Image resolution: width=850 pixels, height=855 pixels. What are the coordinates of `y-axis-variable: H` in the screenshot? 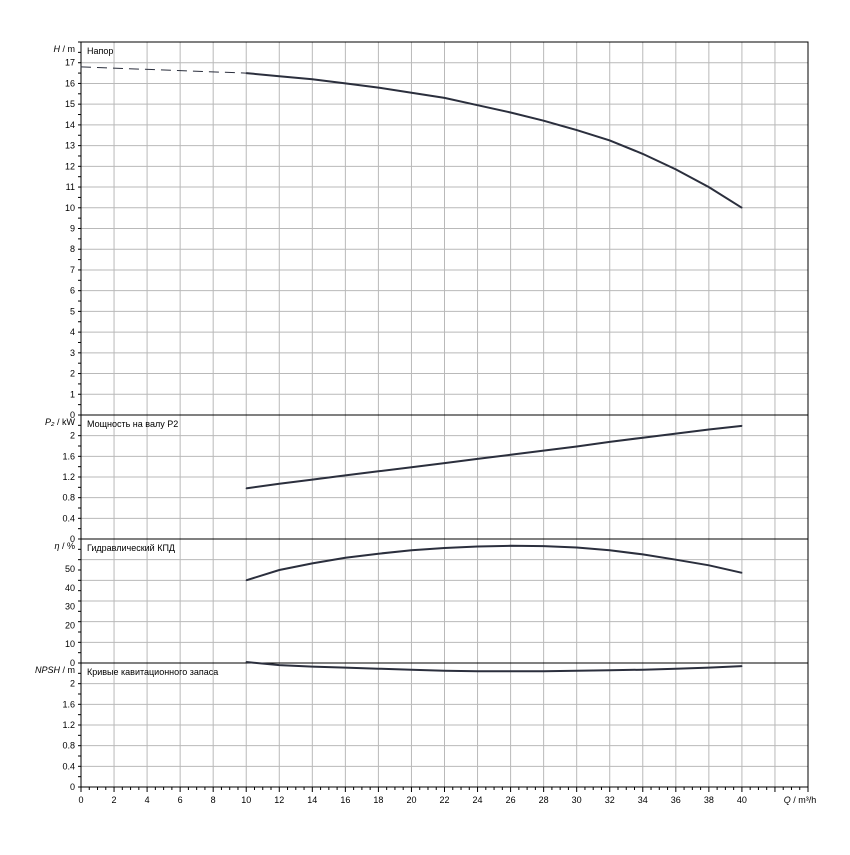 It's located at (56, 49).